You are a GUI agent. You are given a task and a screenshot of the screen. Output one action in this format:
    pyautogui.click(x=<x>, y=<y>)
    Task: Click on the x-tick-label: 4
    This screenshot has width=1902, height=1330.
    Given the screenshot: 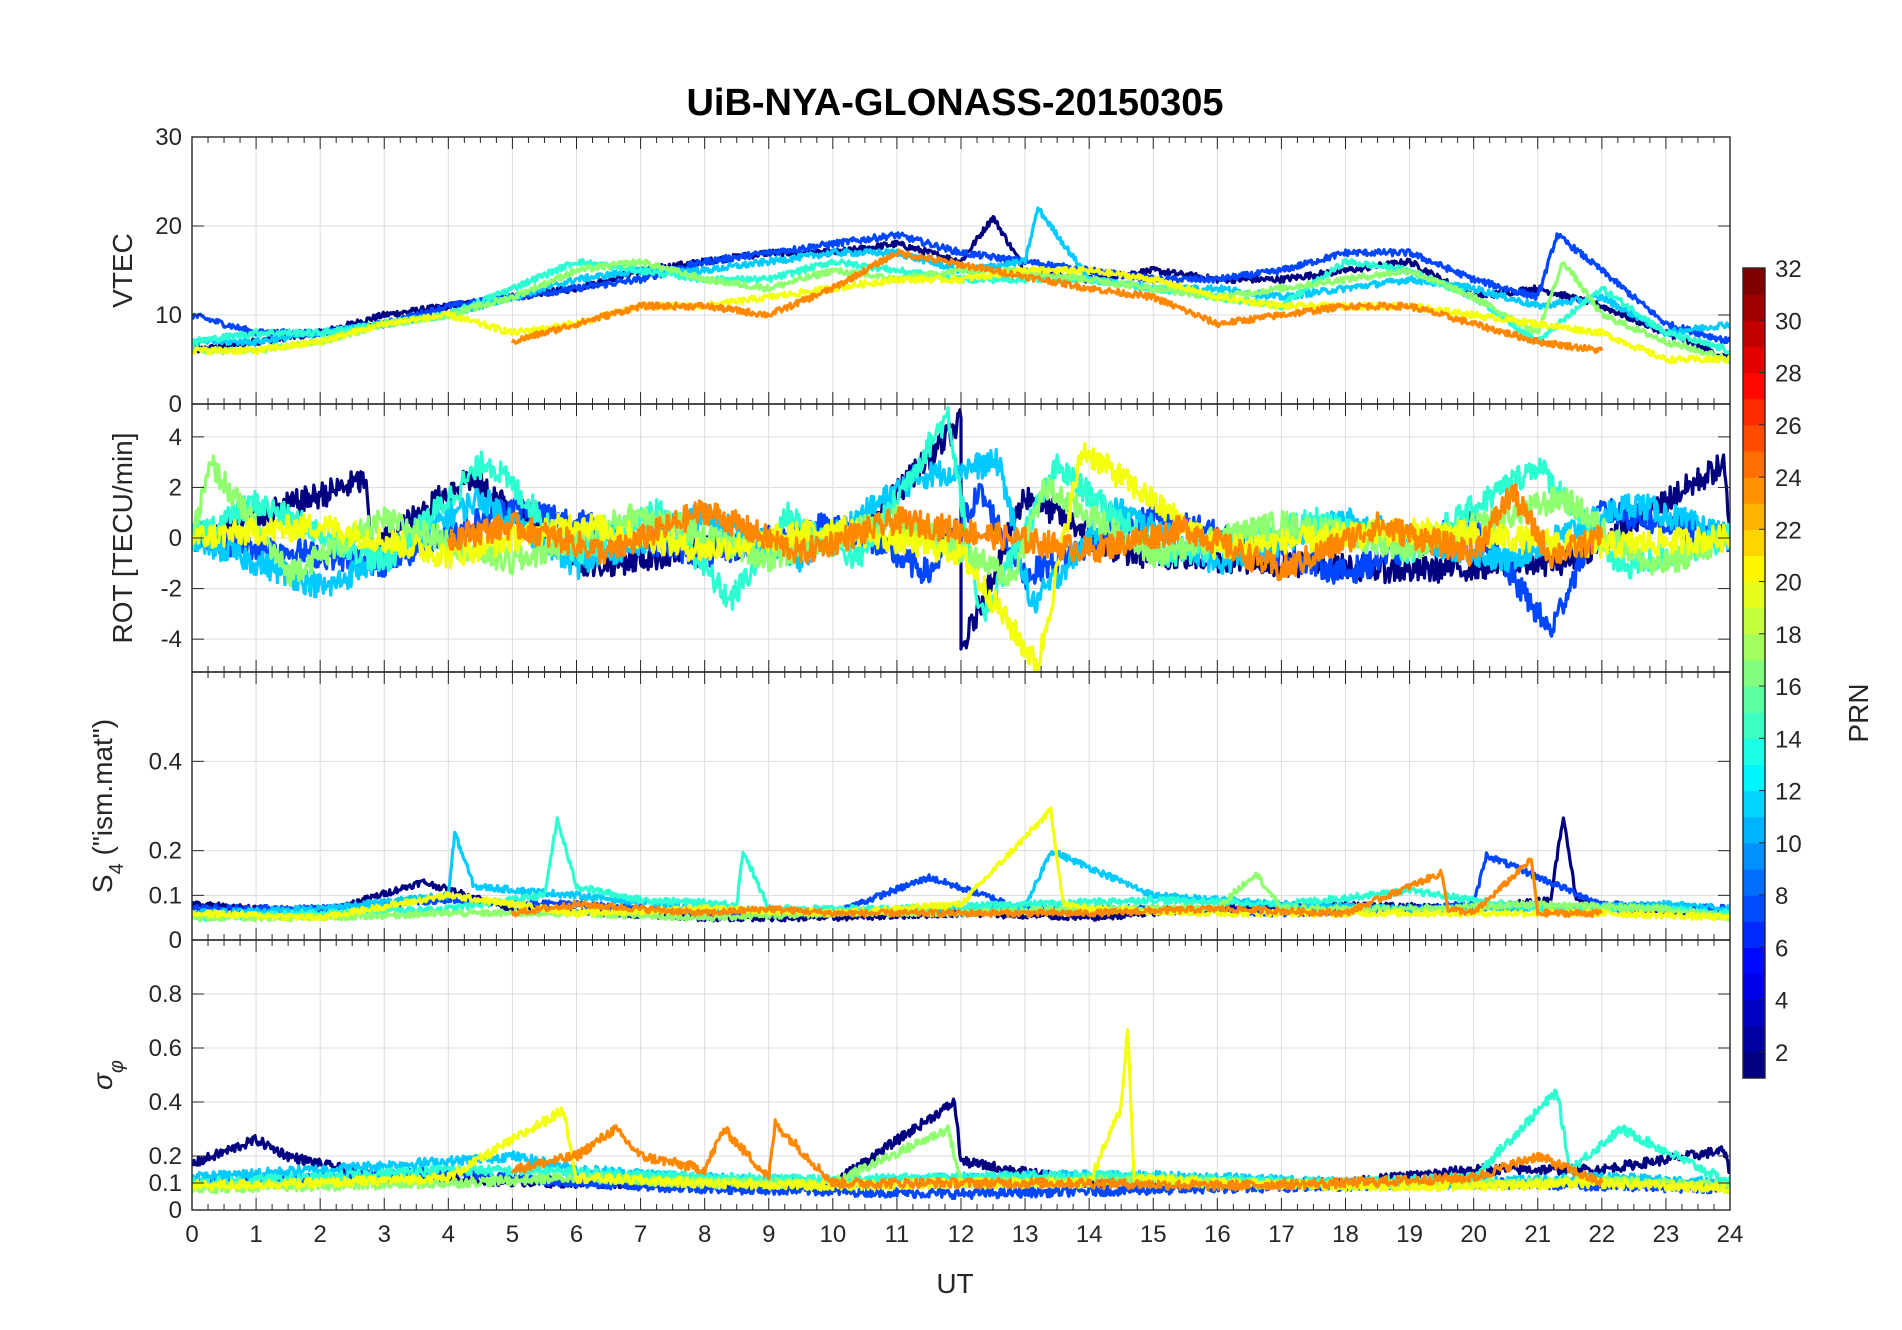 What is the action you would take?
    pyautogui.click(x=448, y=1234)
    